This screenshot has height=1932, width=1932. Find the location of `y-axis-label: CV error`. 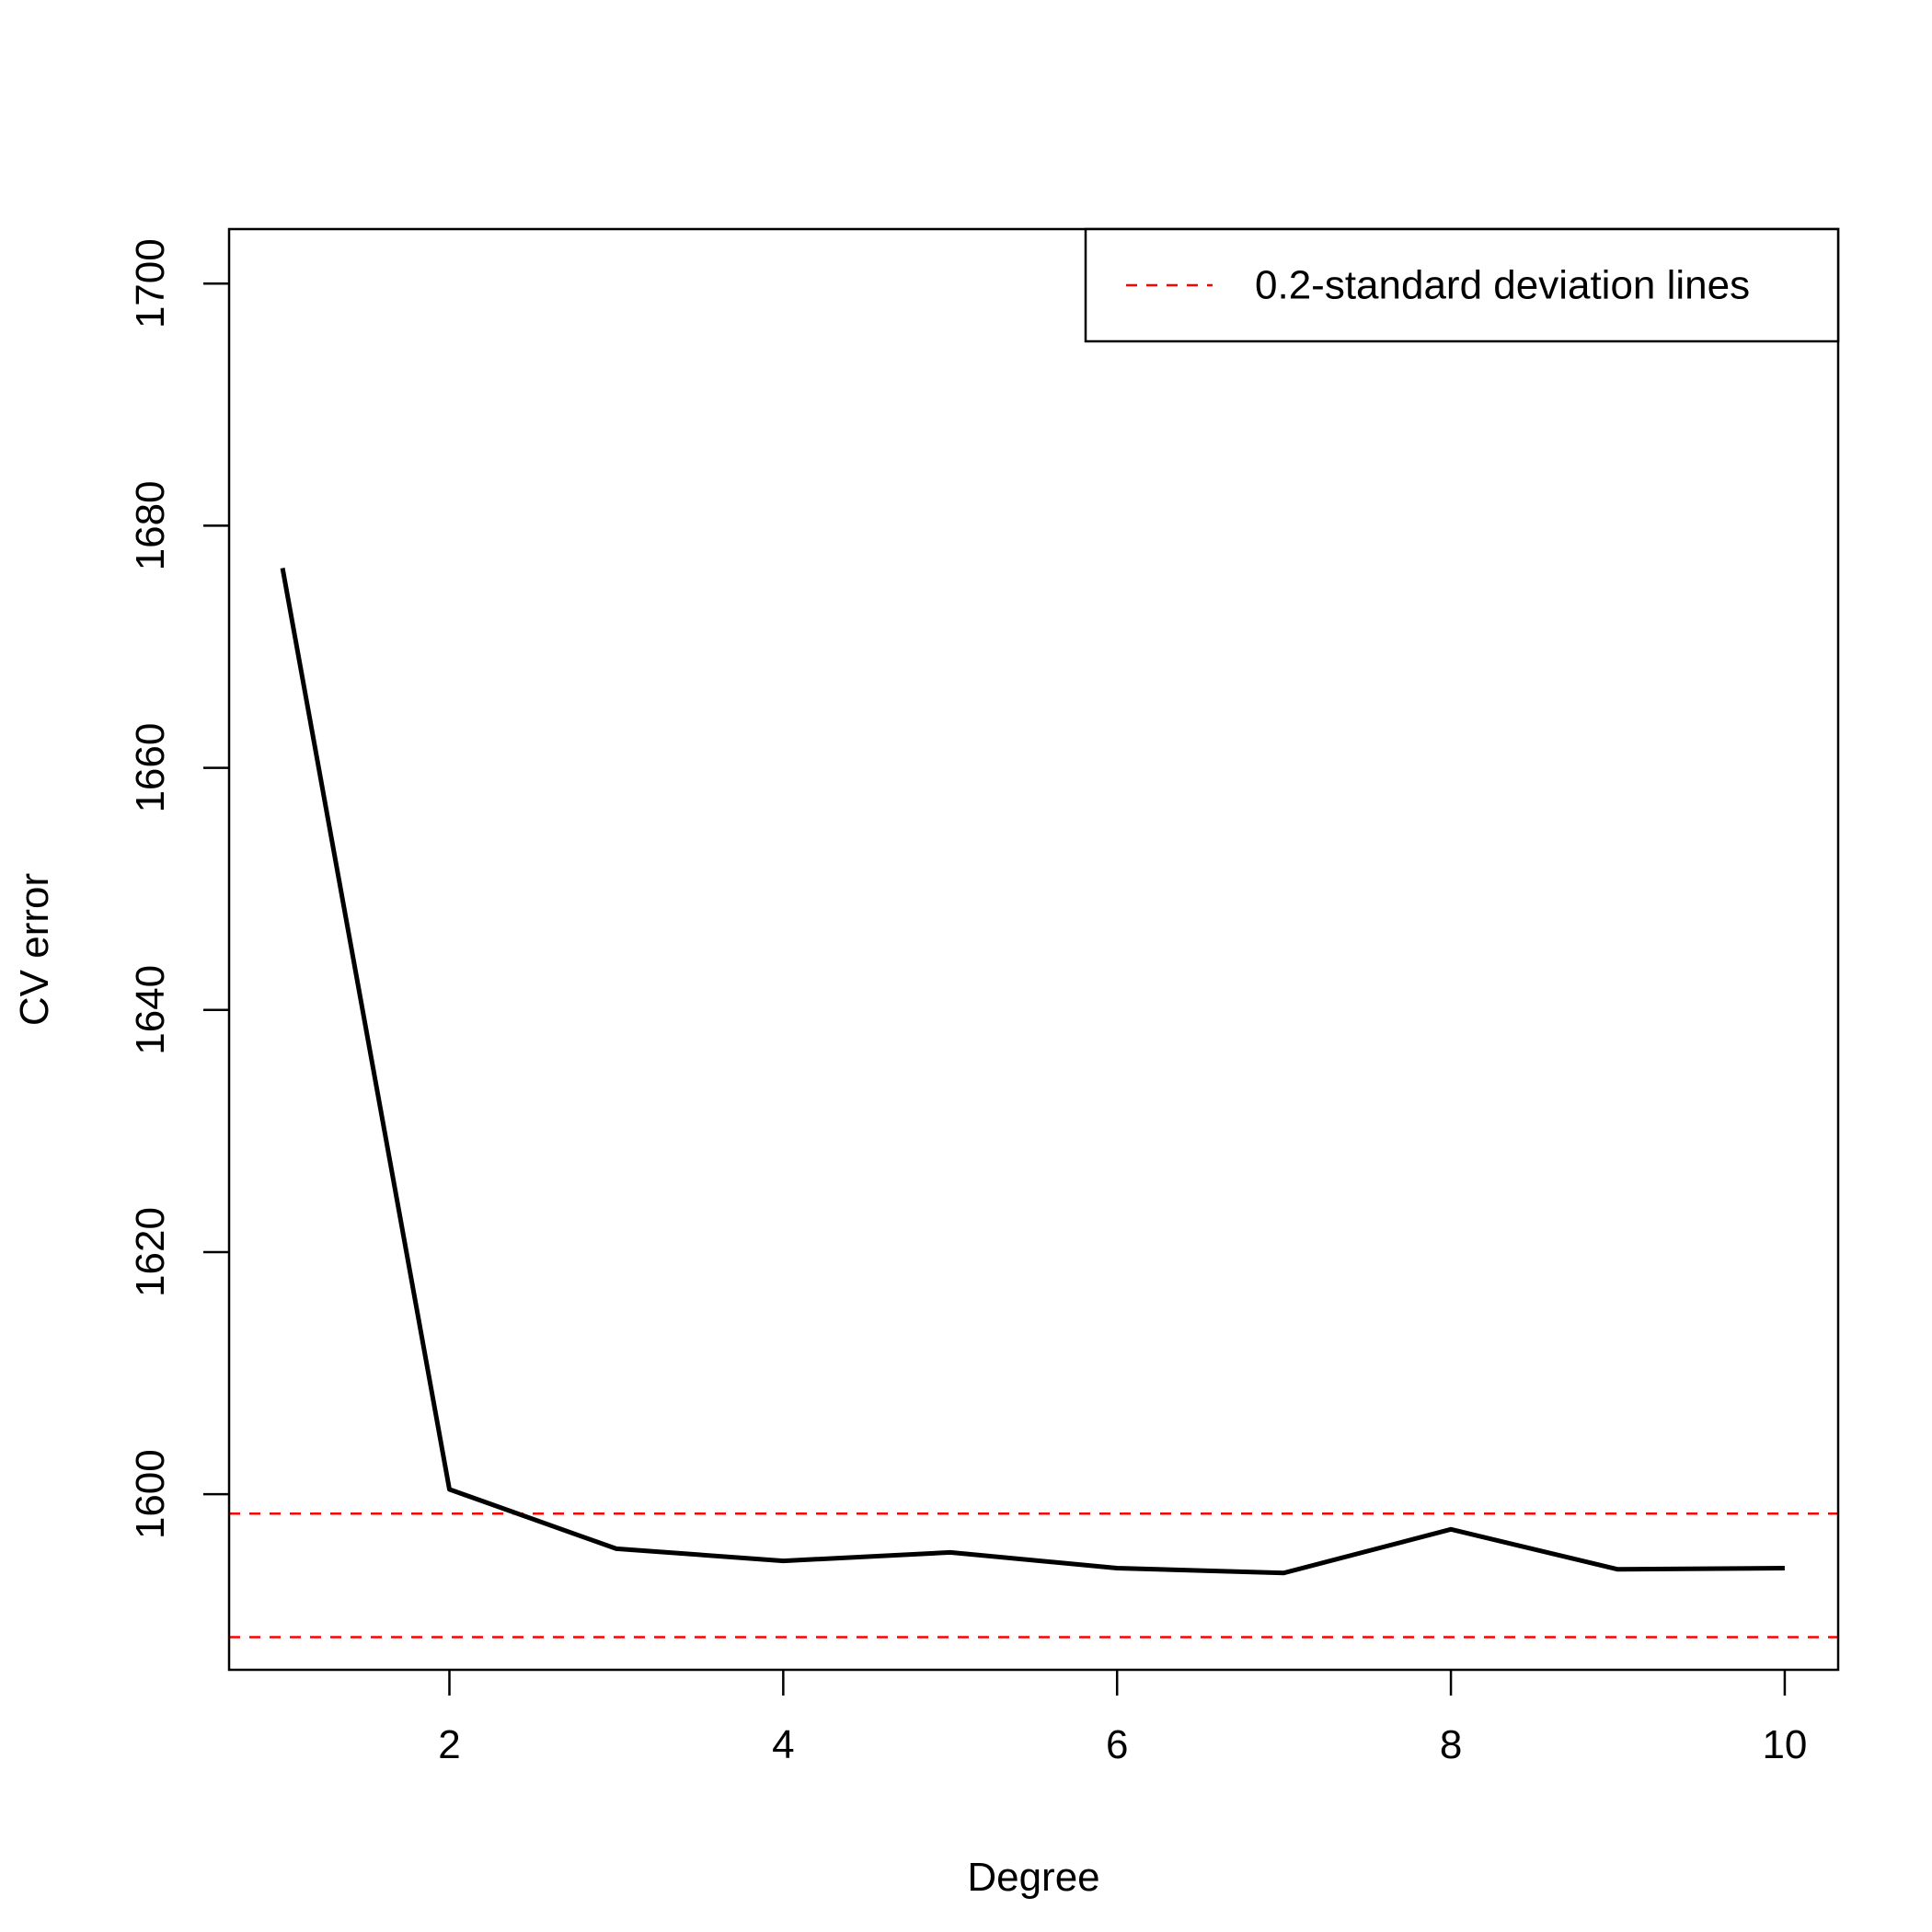

y-axis-label: CV error is located at coordinates (34, 949).